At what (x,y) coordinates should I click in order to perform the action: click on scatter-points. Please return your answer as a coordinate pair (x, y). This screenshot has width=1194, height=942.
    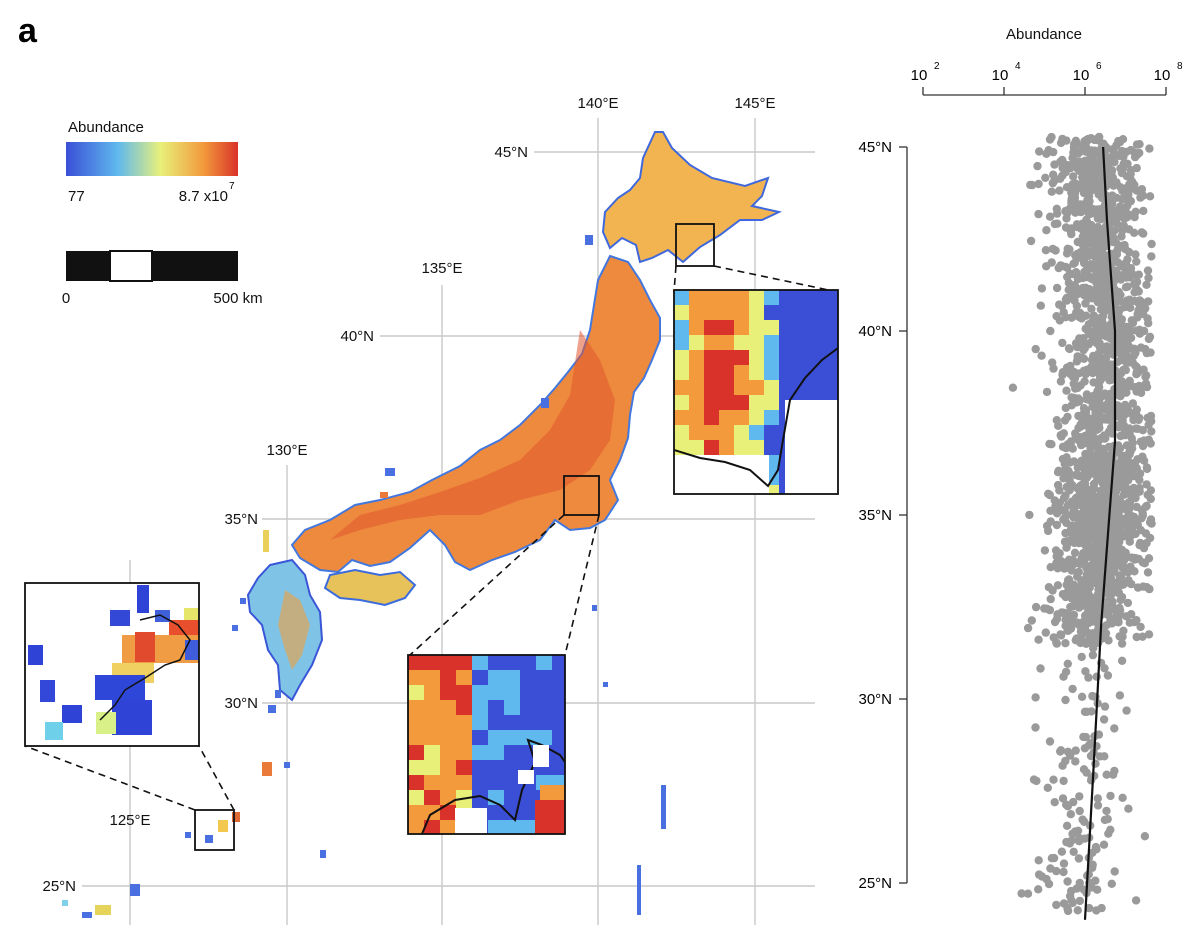
    Looking at the image, I should click on (1082, 524).